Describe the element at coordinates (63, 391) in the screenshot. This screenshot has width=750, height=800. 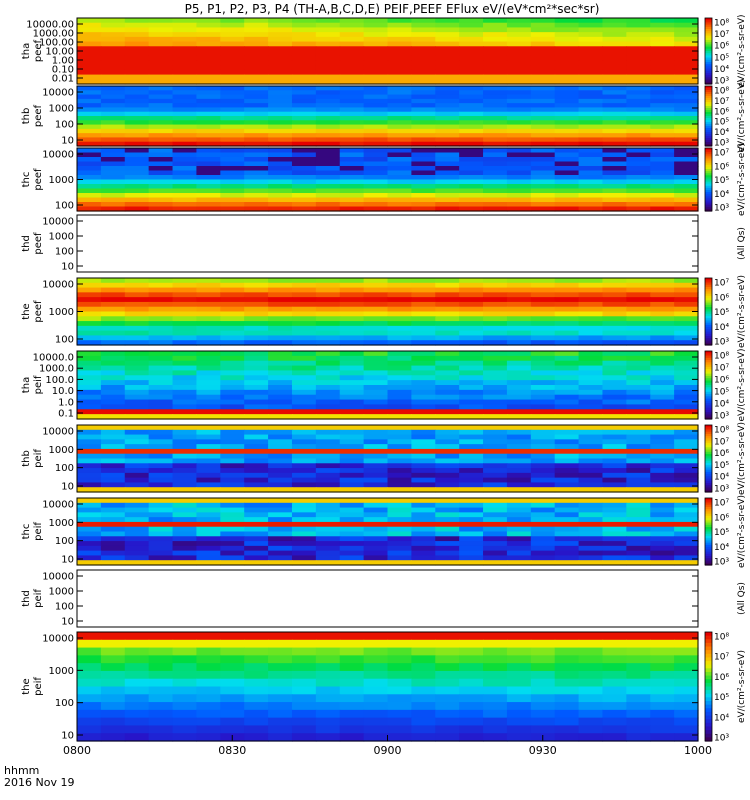
I see `y-tick-label: 10.0` at that location.